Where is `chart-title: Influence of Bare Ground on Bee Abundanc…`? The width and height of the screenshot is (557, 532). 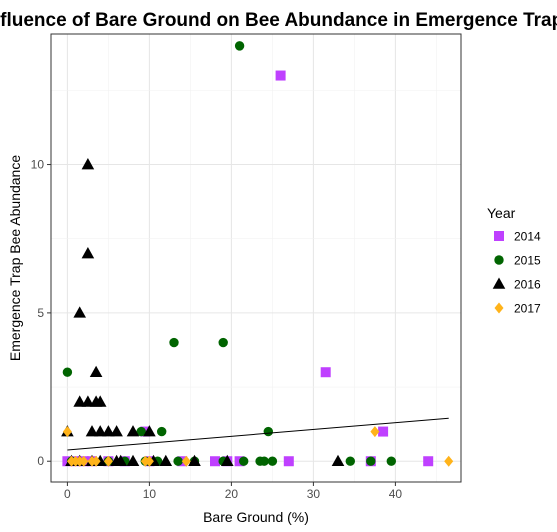
chart-title: Influence of Bare Ground on Bee Abundanc… is located at coordinates (278, 20).